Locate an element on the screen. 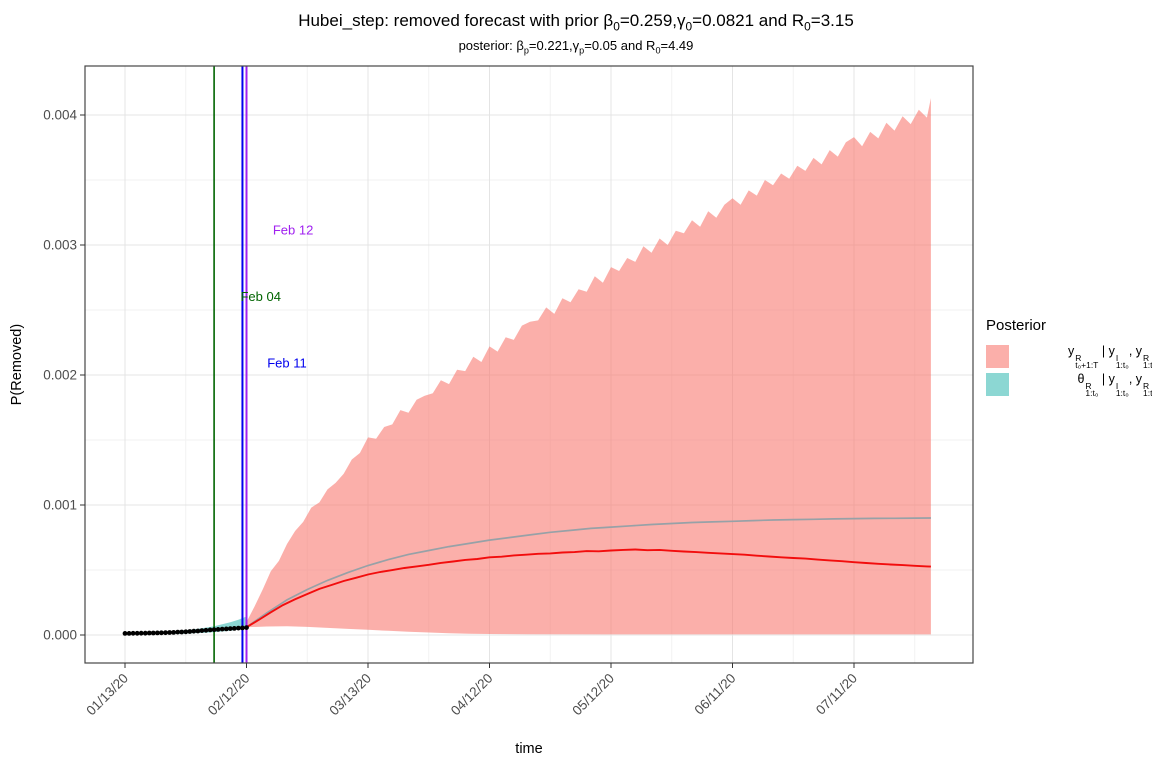 This screenshot has width=1152, height=768. y-axis: 0.000 0.001 0.002 0.003 0.004 is located at coordinates (64, 375).